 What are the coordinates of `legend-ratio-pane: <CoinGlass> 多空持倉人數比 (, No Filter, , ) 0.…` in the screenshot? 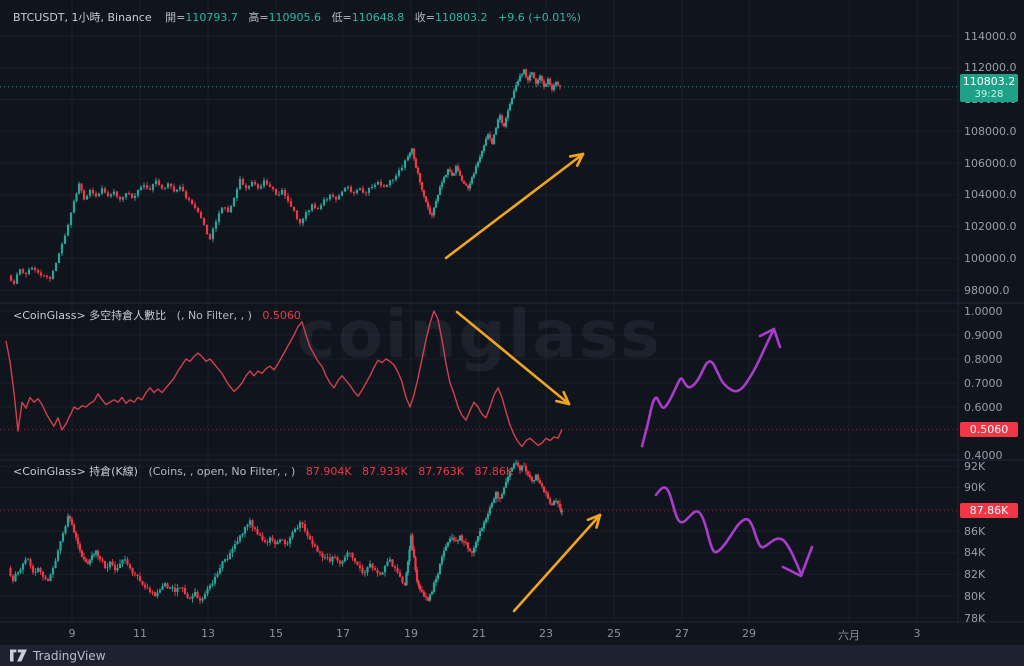 It's located at (157, 315).